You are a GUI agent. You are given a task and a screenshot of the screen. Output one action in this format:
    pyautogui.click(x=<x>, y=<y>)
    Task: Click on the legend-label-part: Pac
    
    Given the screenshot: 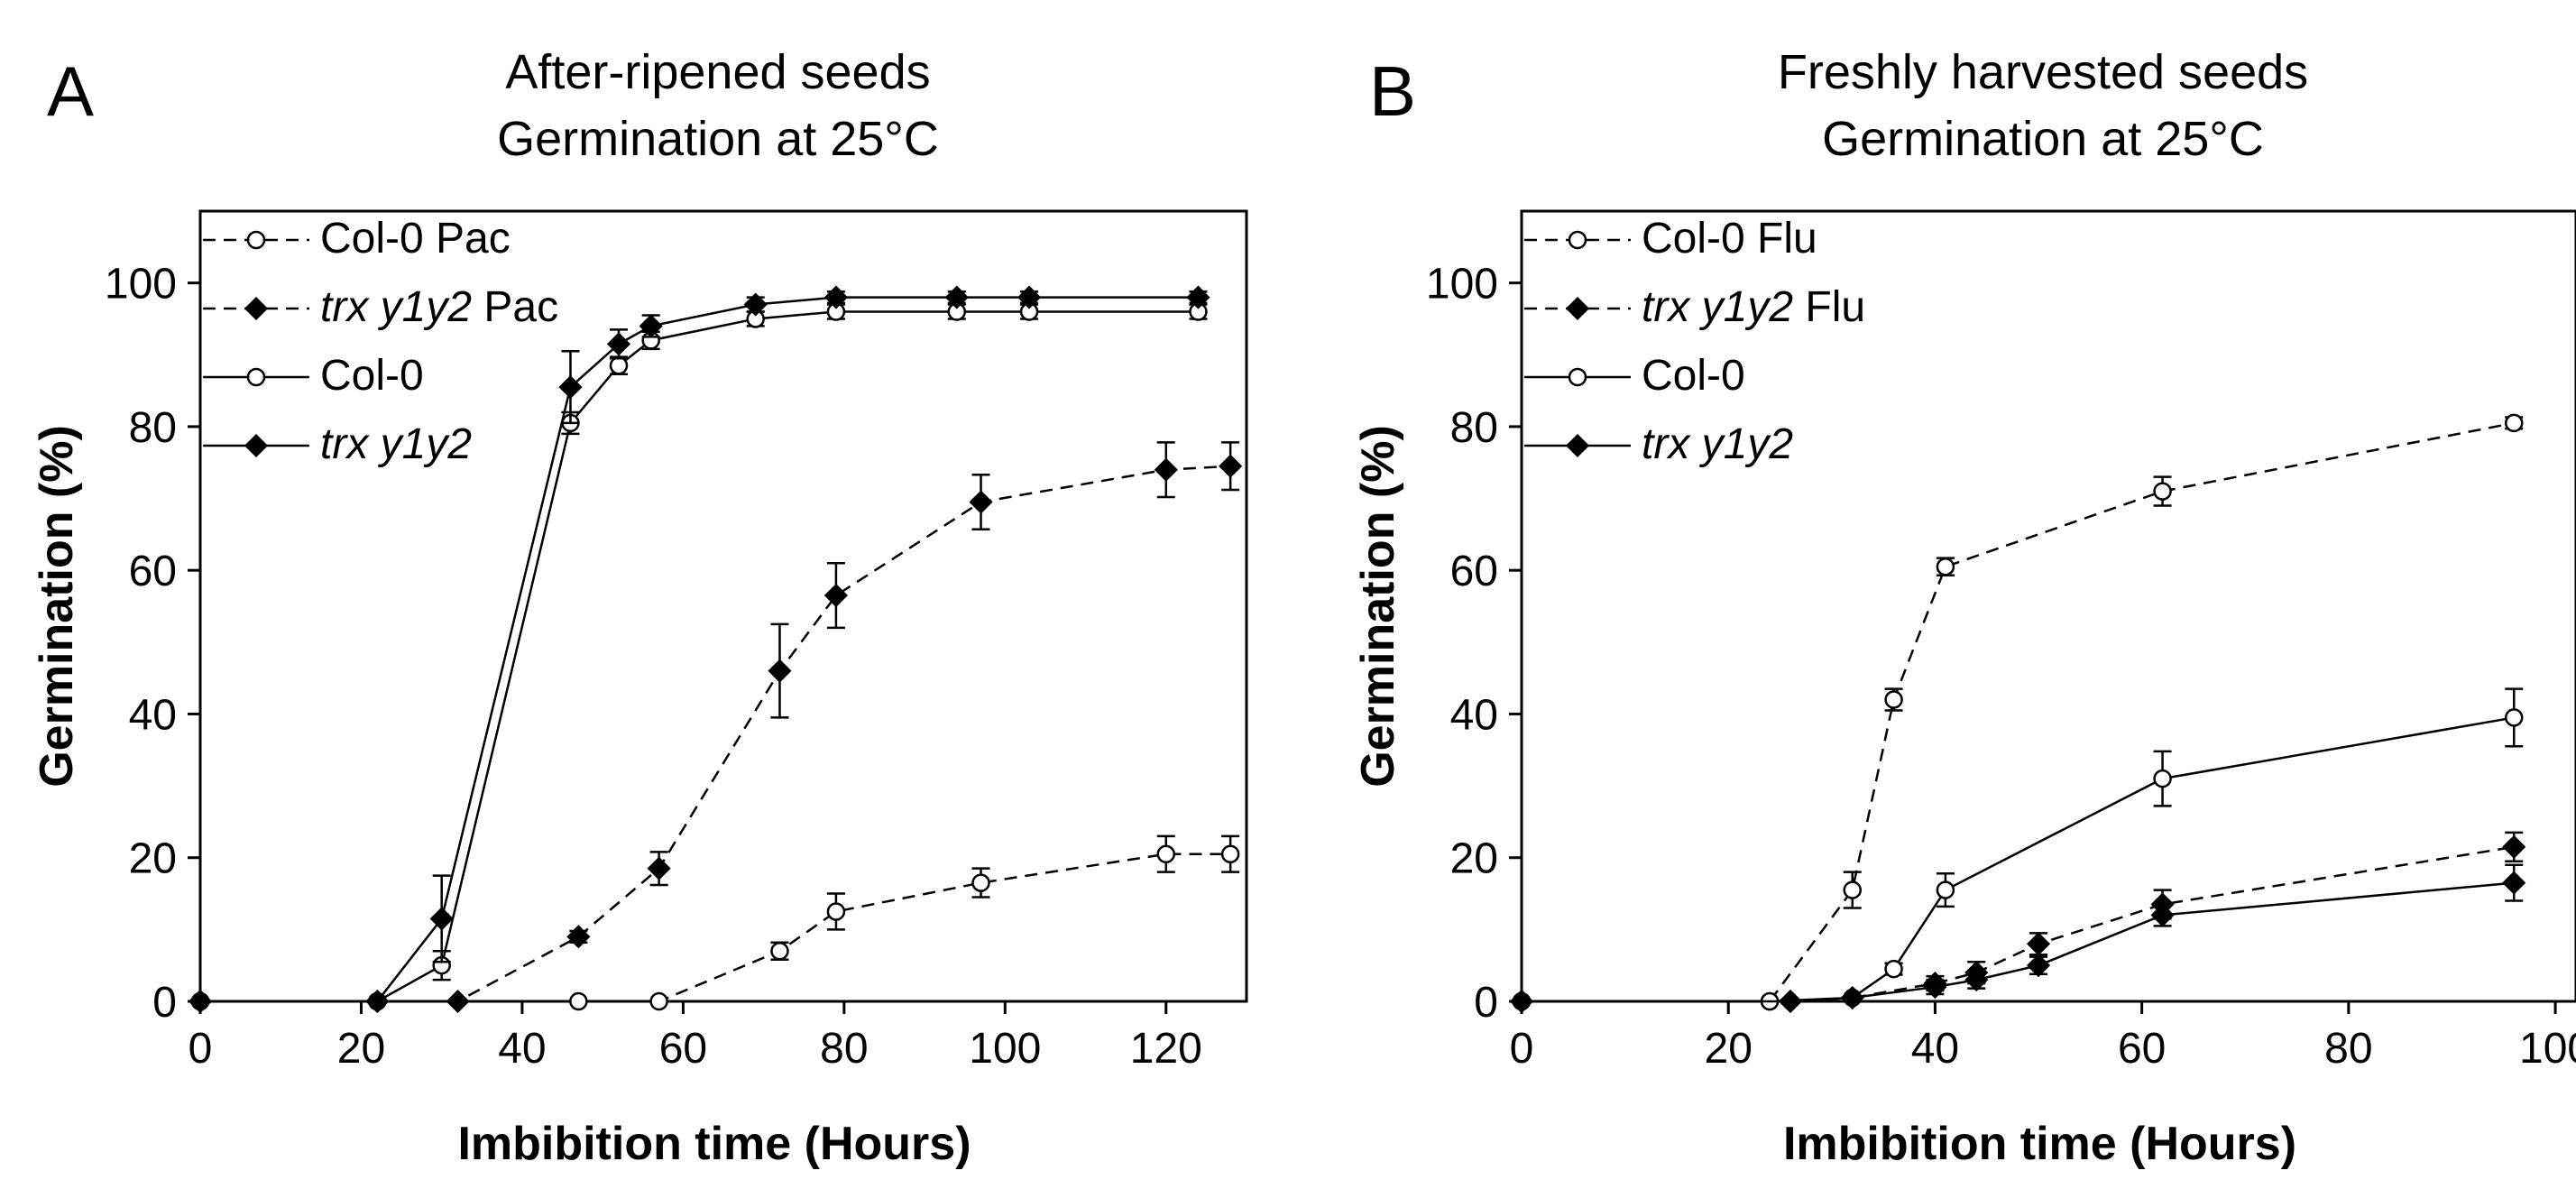 What is the action you would take?
    pyautogui.click(x=515, y=307)
    